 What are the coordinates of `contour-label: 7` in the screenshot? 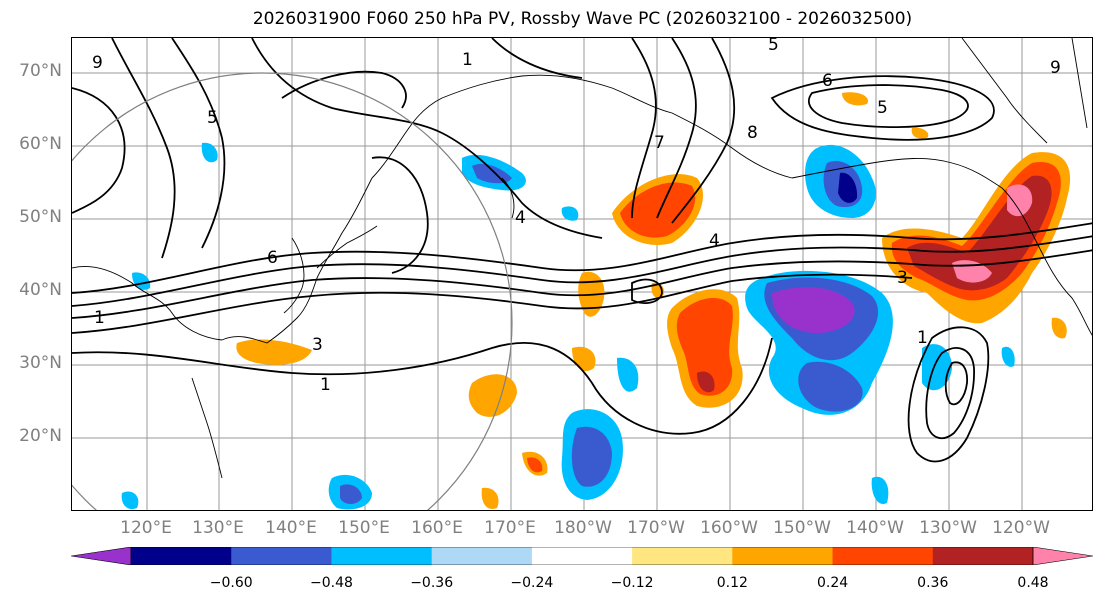 It's located at (659, 143).